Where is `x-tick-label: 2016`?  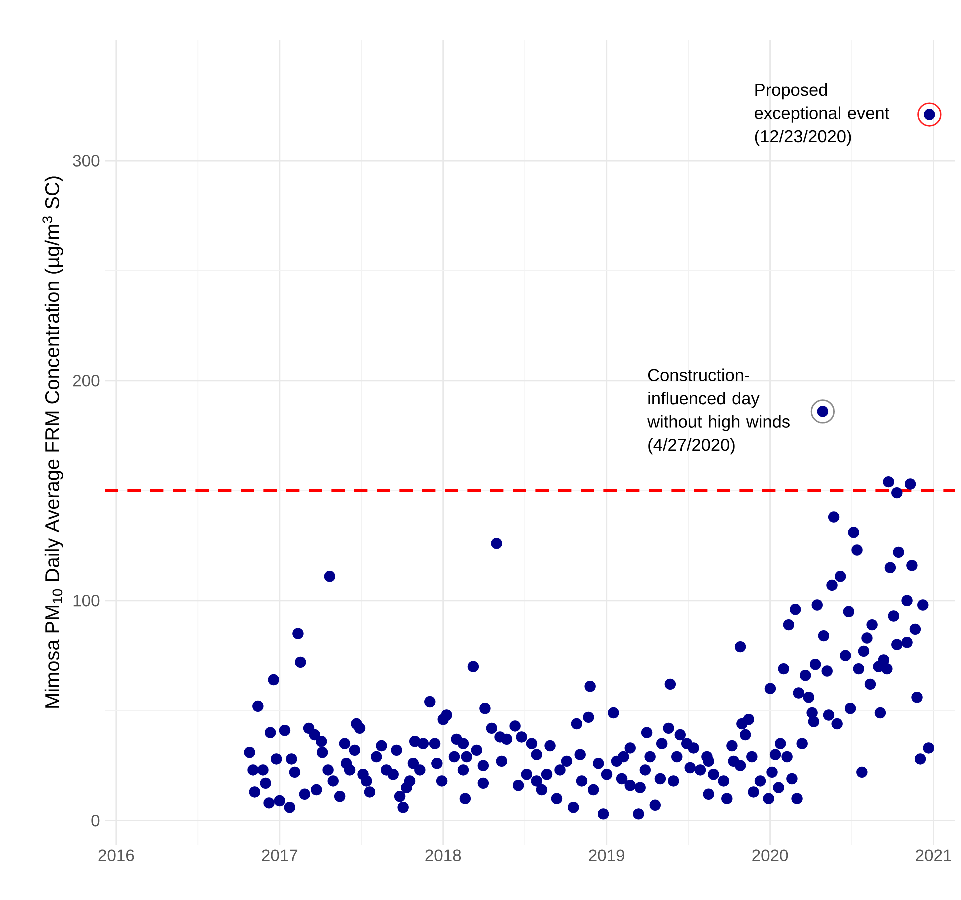
x-tick-label: 2016 is located at coordinates (116, 856).